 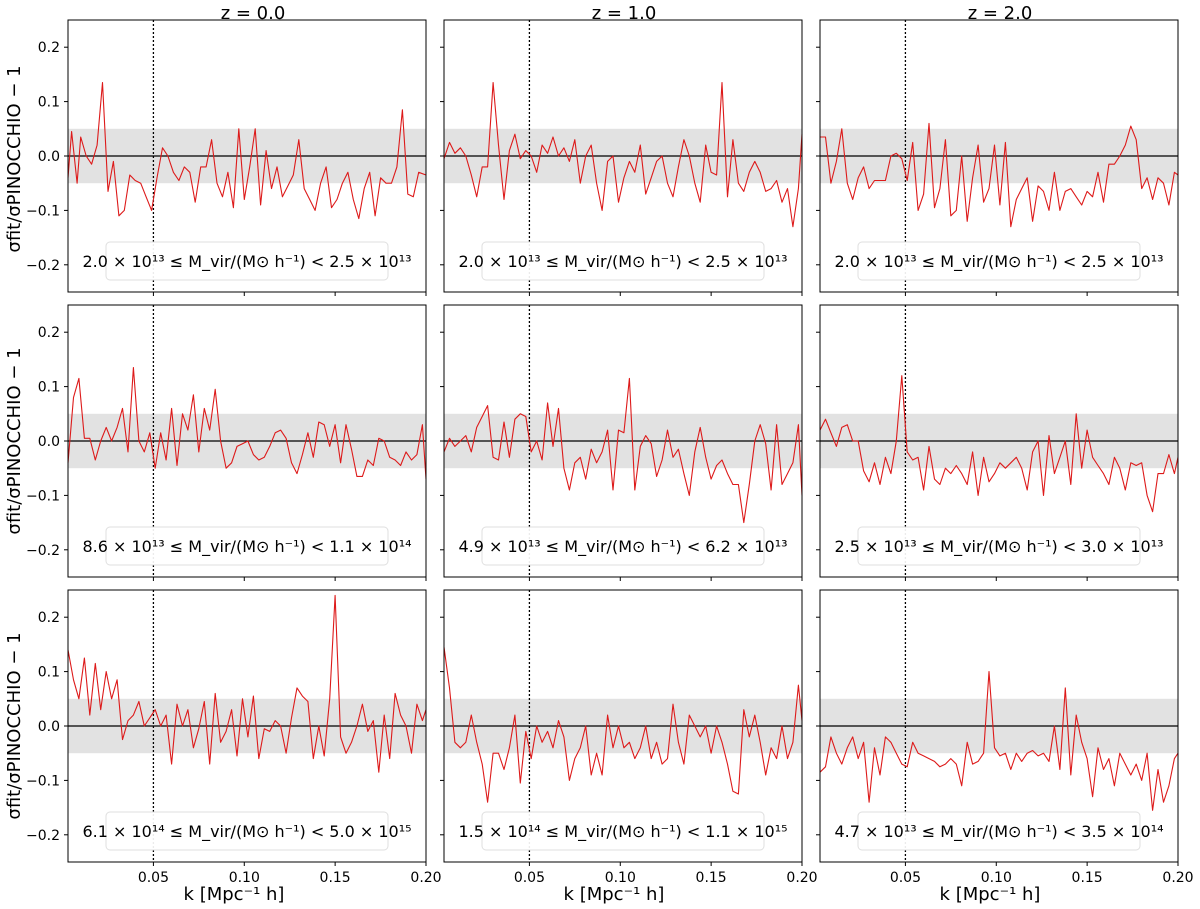 I want to click on mass-range-label: 8.6 × 10¹³ ≤ M_vir/(M⊙ h⁻¹) < 1.1 × 10¹⁴, so click(x=246, y=547).